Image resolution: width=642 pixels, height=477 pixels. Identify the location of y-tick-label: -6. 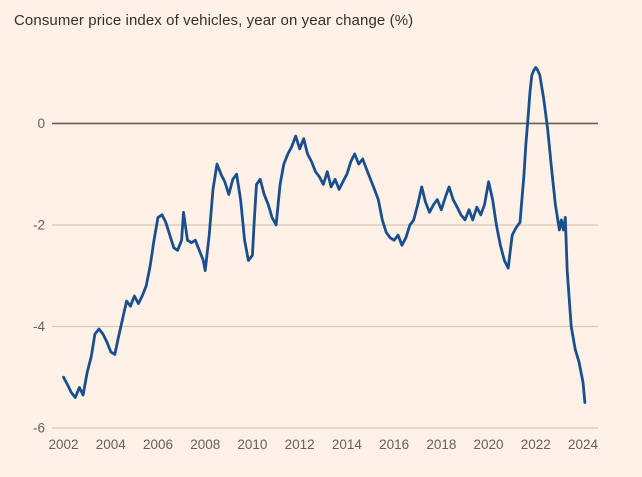
(39, 428).